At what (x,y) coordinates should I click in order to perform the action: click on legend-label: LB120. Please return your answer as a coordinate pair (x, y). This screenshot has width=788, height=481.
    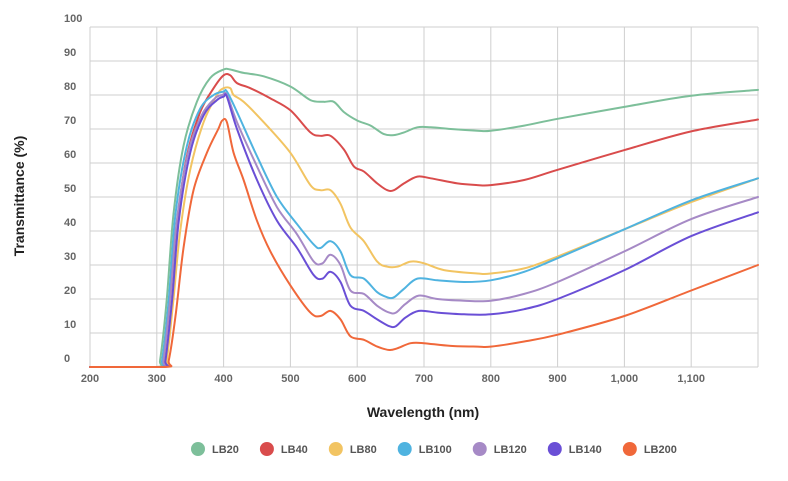
    Looking at the image, I should click on (510, 450).